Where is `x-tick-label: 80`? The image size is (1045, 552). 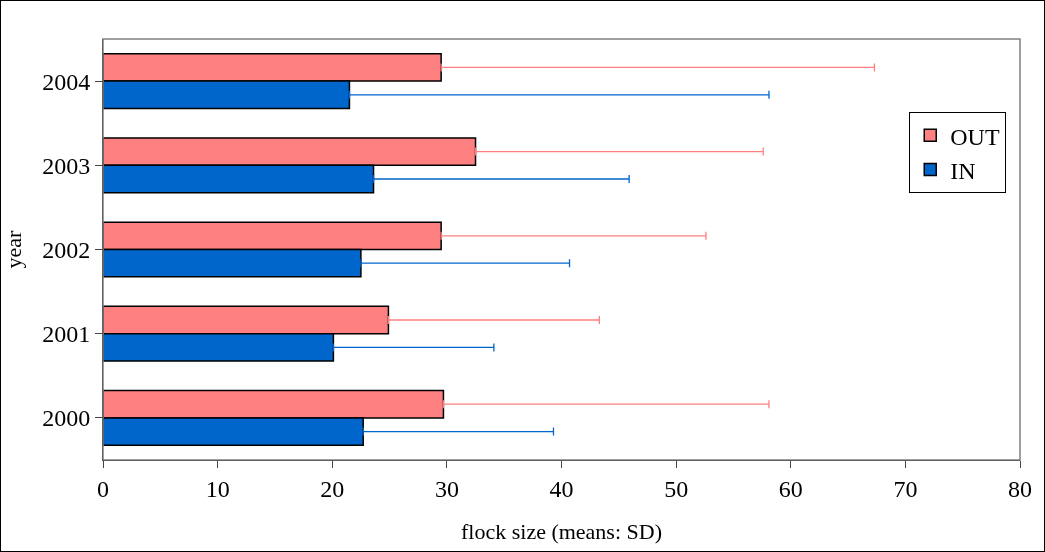
x-tick-label: 80 is located at coordinates (1020, 488).